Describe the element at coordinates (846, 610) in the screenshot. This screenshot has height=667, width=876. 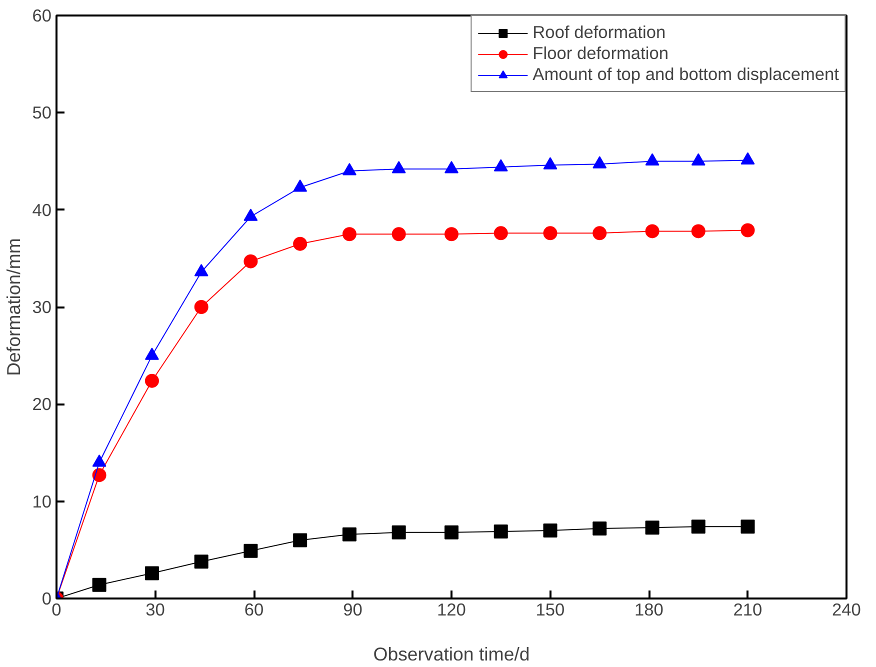
I see `x-tick-label: 240` at that location.